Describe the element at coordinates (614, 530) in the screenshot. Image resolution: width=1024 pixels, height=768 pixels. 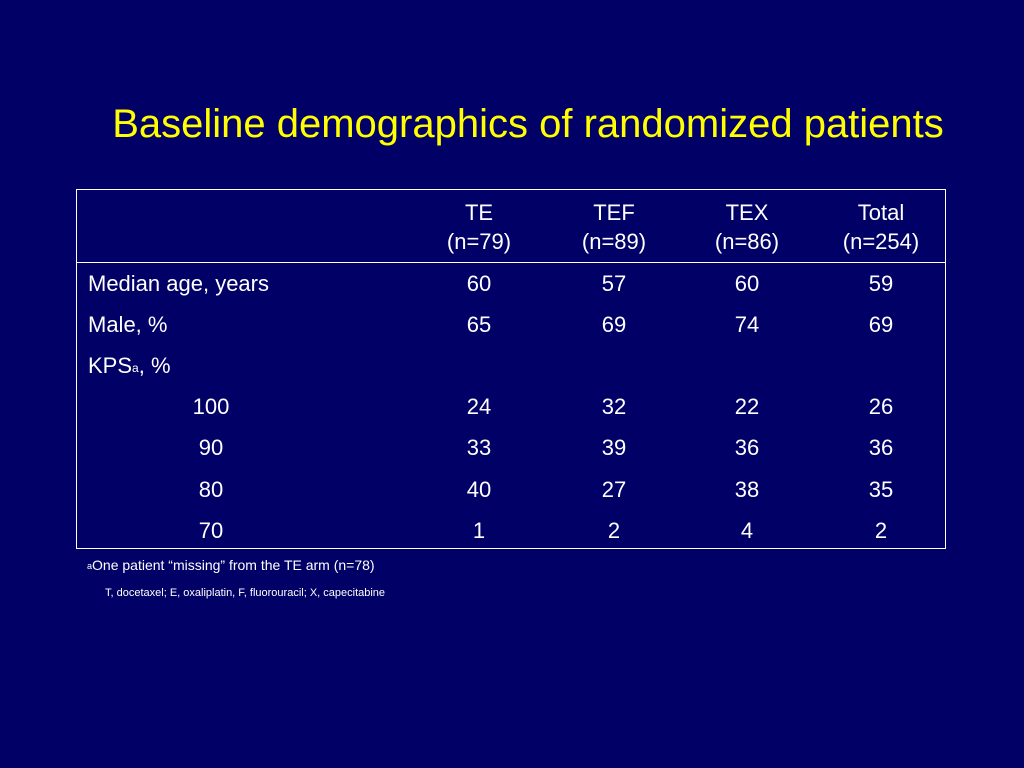
I see `cell-kps-70-tef: 2` at that location.